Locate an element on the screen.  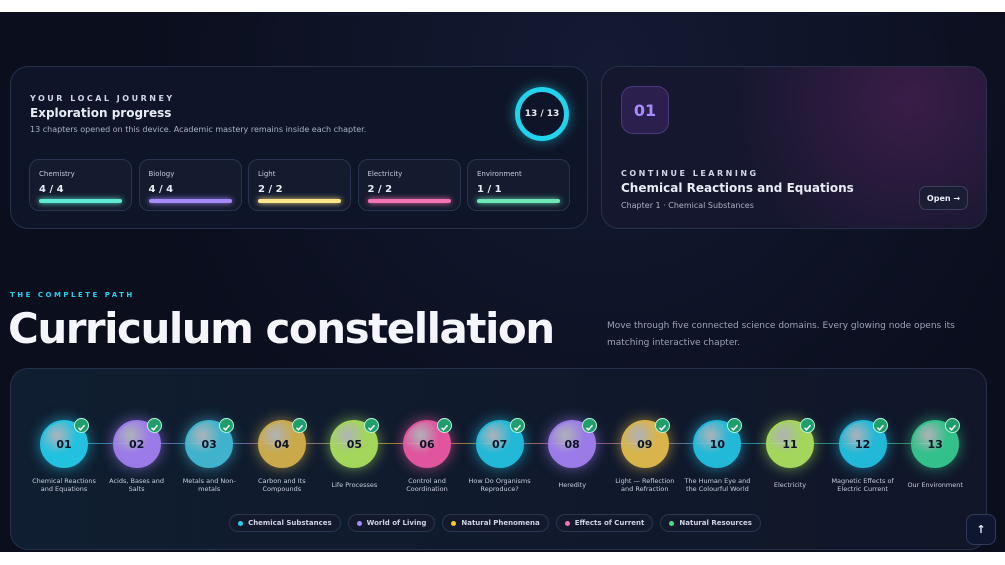
chapter-node: 09 is located at coordinates (644, 444).